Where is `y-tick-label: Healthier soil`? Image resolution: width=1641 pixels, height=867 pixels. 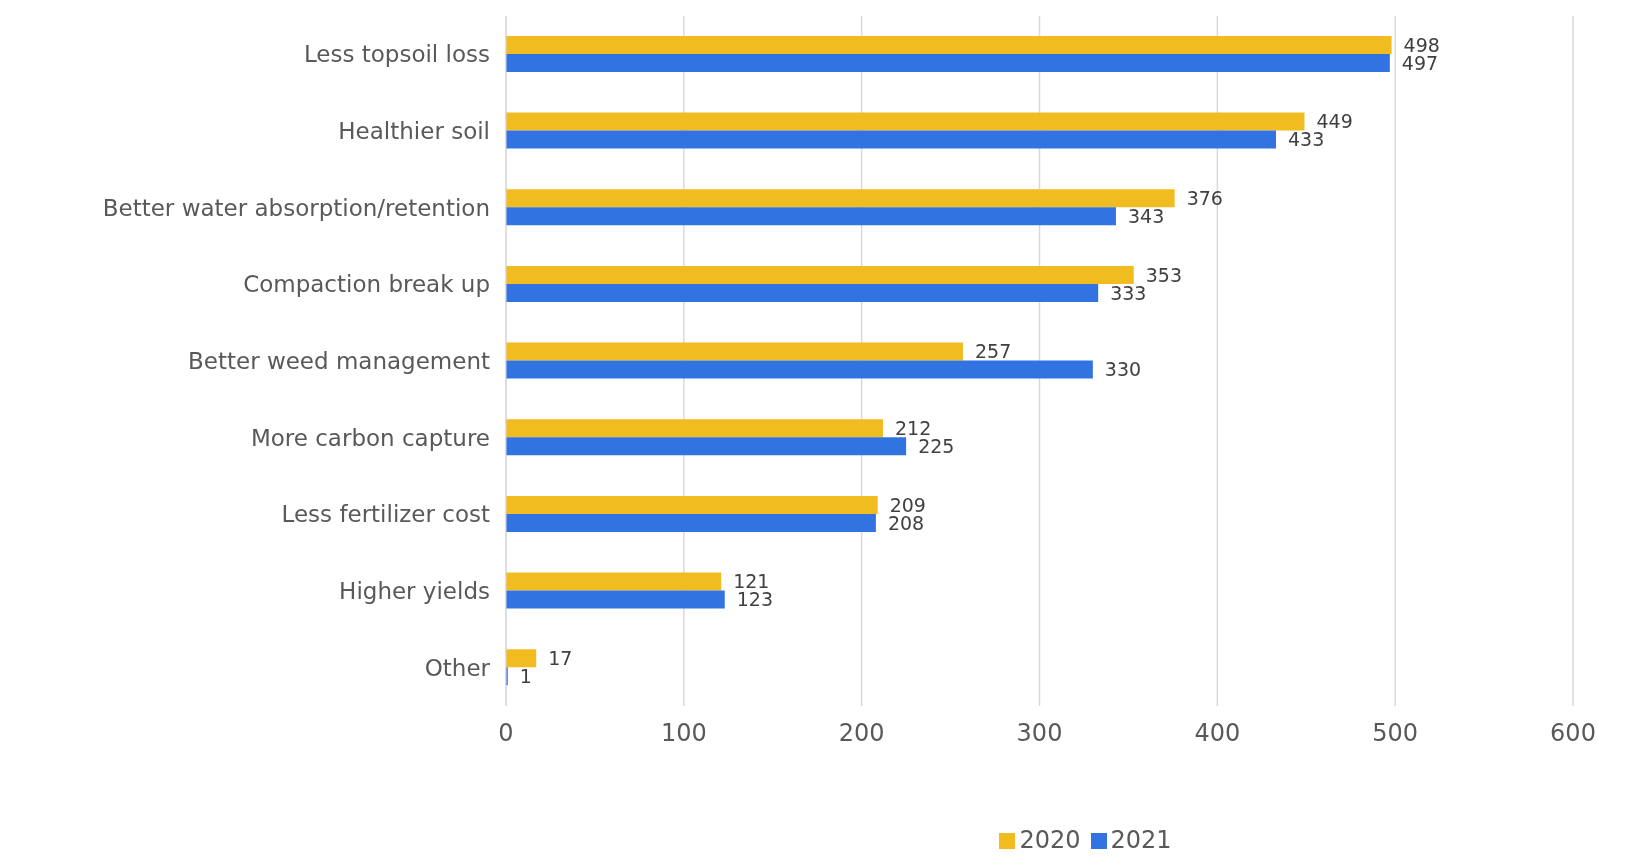
y-tick-label: Healthier soil is located at coordinates (414, 131).